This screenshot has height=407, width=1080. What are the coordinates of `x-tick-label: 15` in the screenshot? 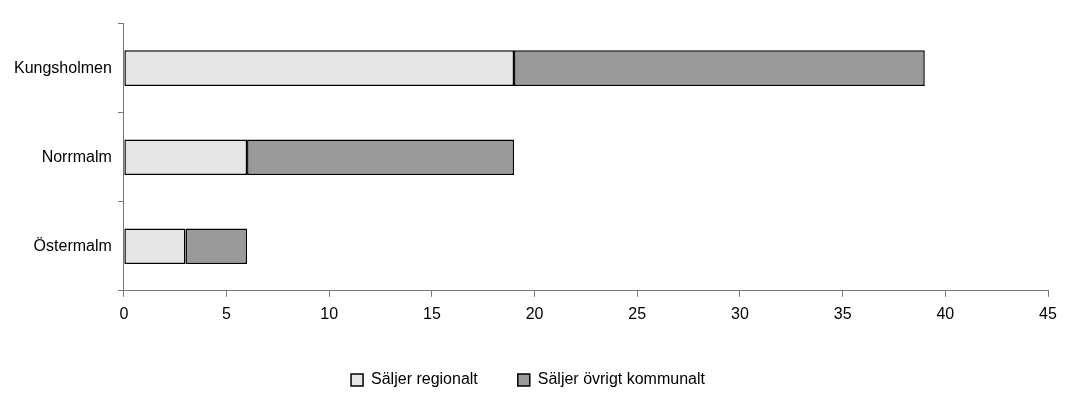 It's located at (432, 313).